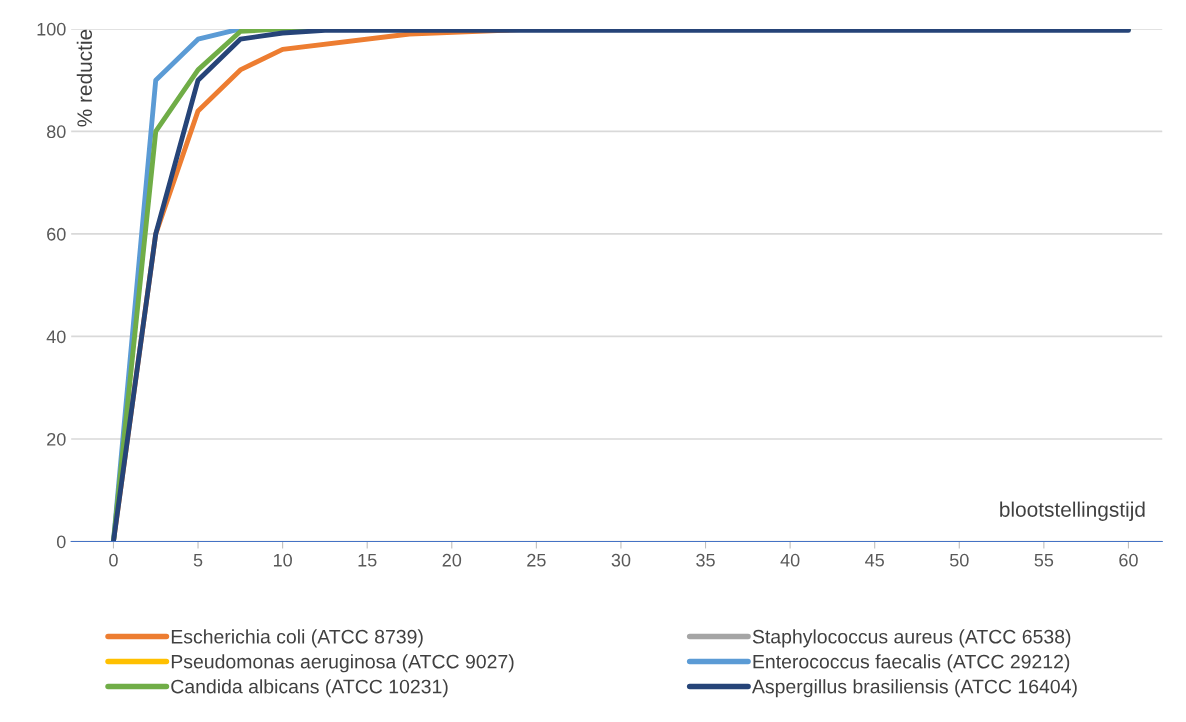  Describe the element at coordinates (56, 439) in the screenshot. I see `y-tick-label: 20` at that location.